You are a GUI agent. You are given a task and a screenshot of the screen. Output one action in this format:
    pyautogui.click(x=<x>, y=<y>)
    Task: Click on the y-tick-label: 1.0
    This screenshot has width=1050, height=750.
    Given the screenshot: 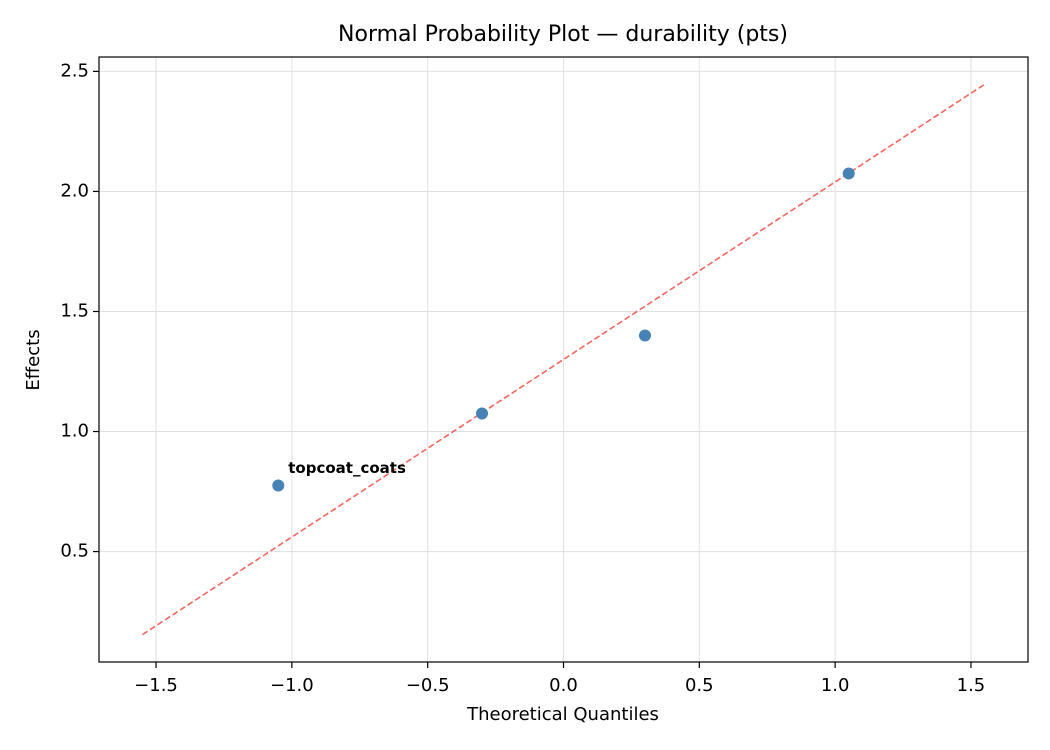 What is the action you would take?
    pyautogui.click(x=74, y=431)
    